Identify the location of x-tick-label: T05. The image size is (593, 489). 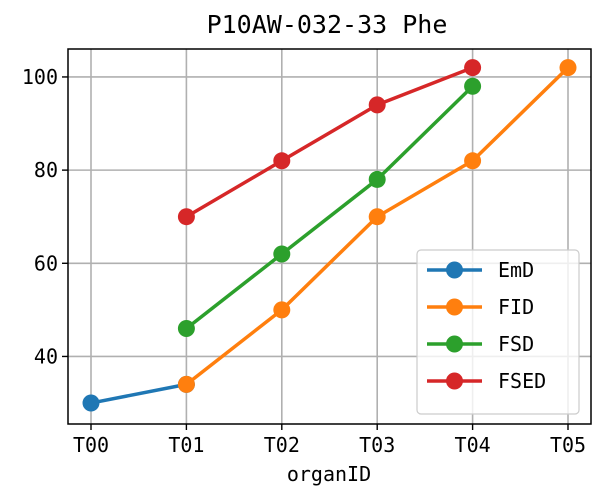
(568, 445).